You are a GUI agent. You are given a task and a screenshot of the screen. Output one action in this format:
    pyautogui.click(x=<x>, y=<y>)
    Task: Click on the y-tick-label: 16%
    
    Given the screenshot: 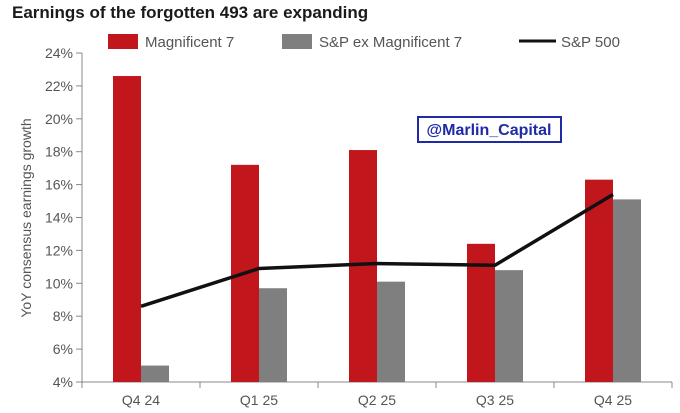 What is the action you would take?
    pyautogui.click(x=59, y=185)
    